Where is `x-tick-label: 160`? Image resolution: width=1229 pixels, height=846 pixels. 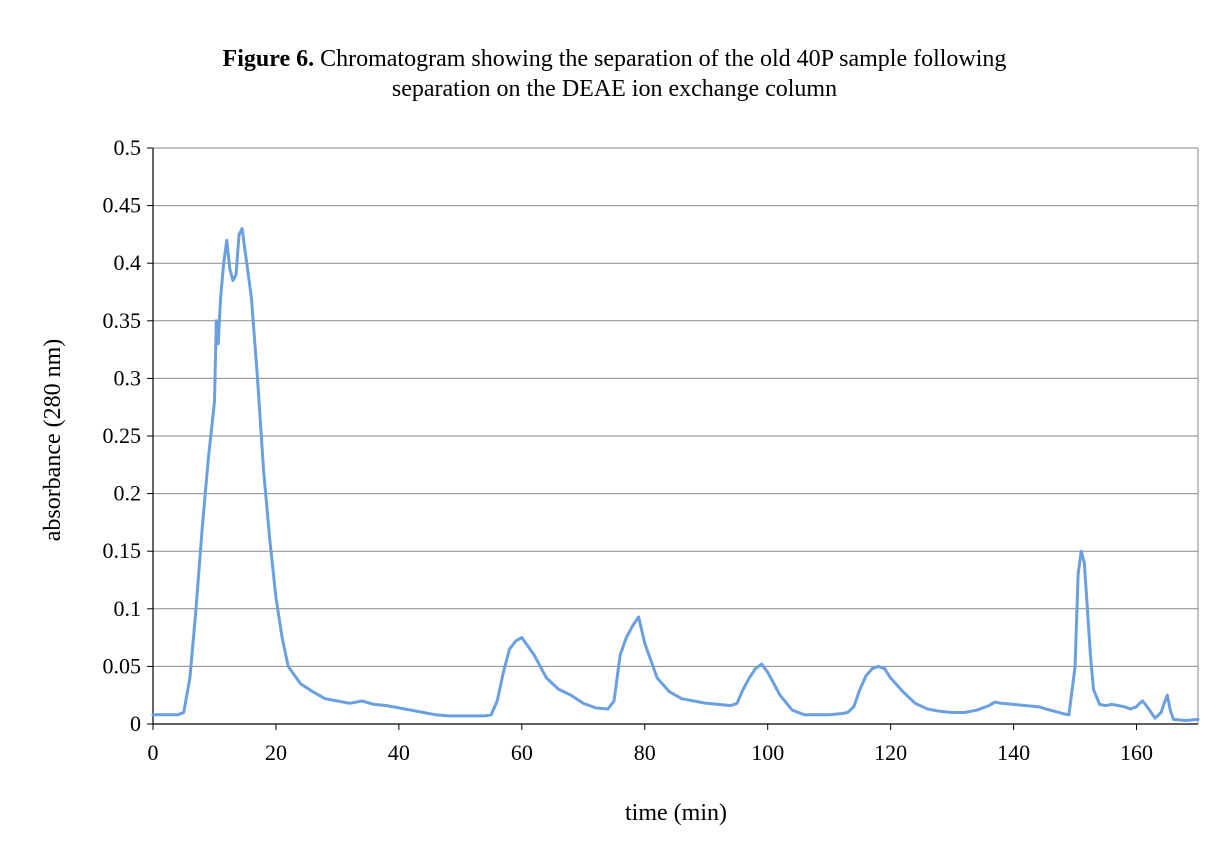
x-tick-label: 160 is located at coordinates (1136, 752).